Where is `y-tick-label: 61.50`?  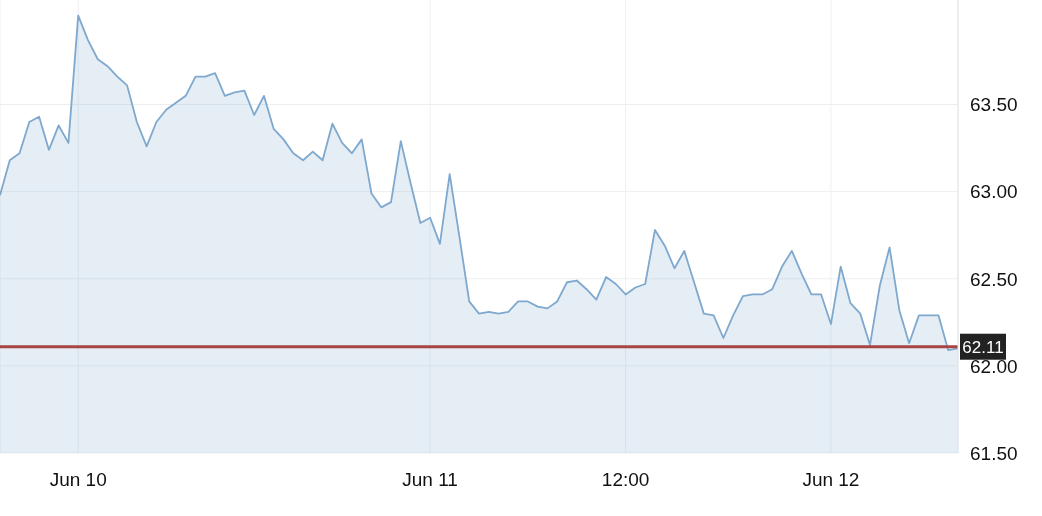 y-tick-label: 61.50 is located at coordinates (994, 453).